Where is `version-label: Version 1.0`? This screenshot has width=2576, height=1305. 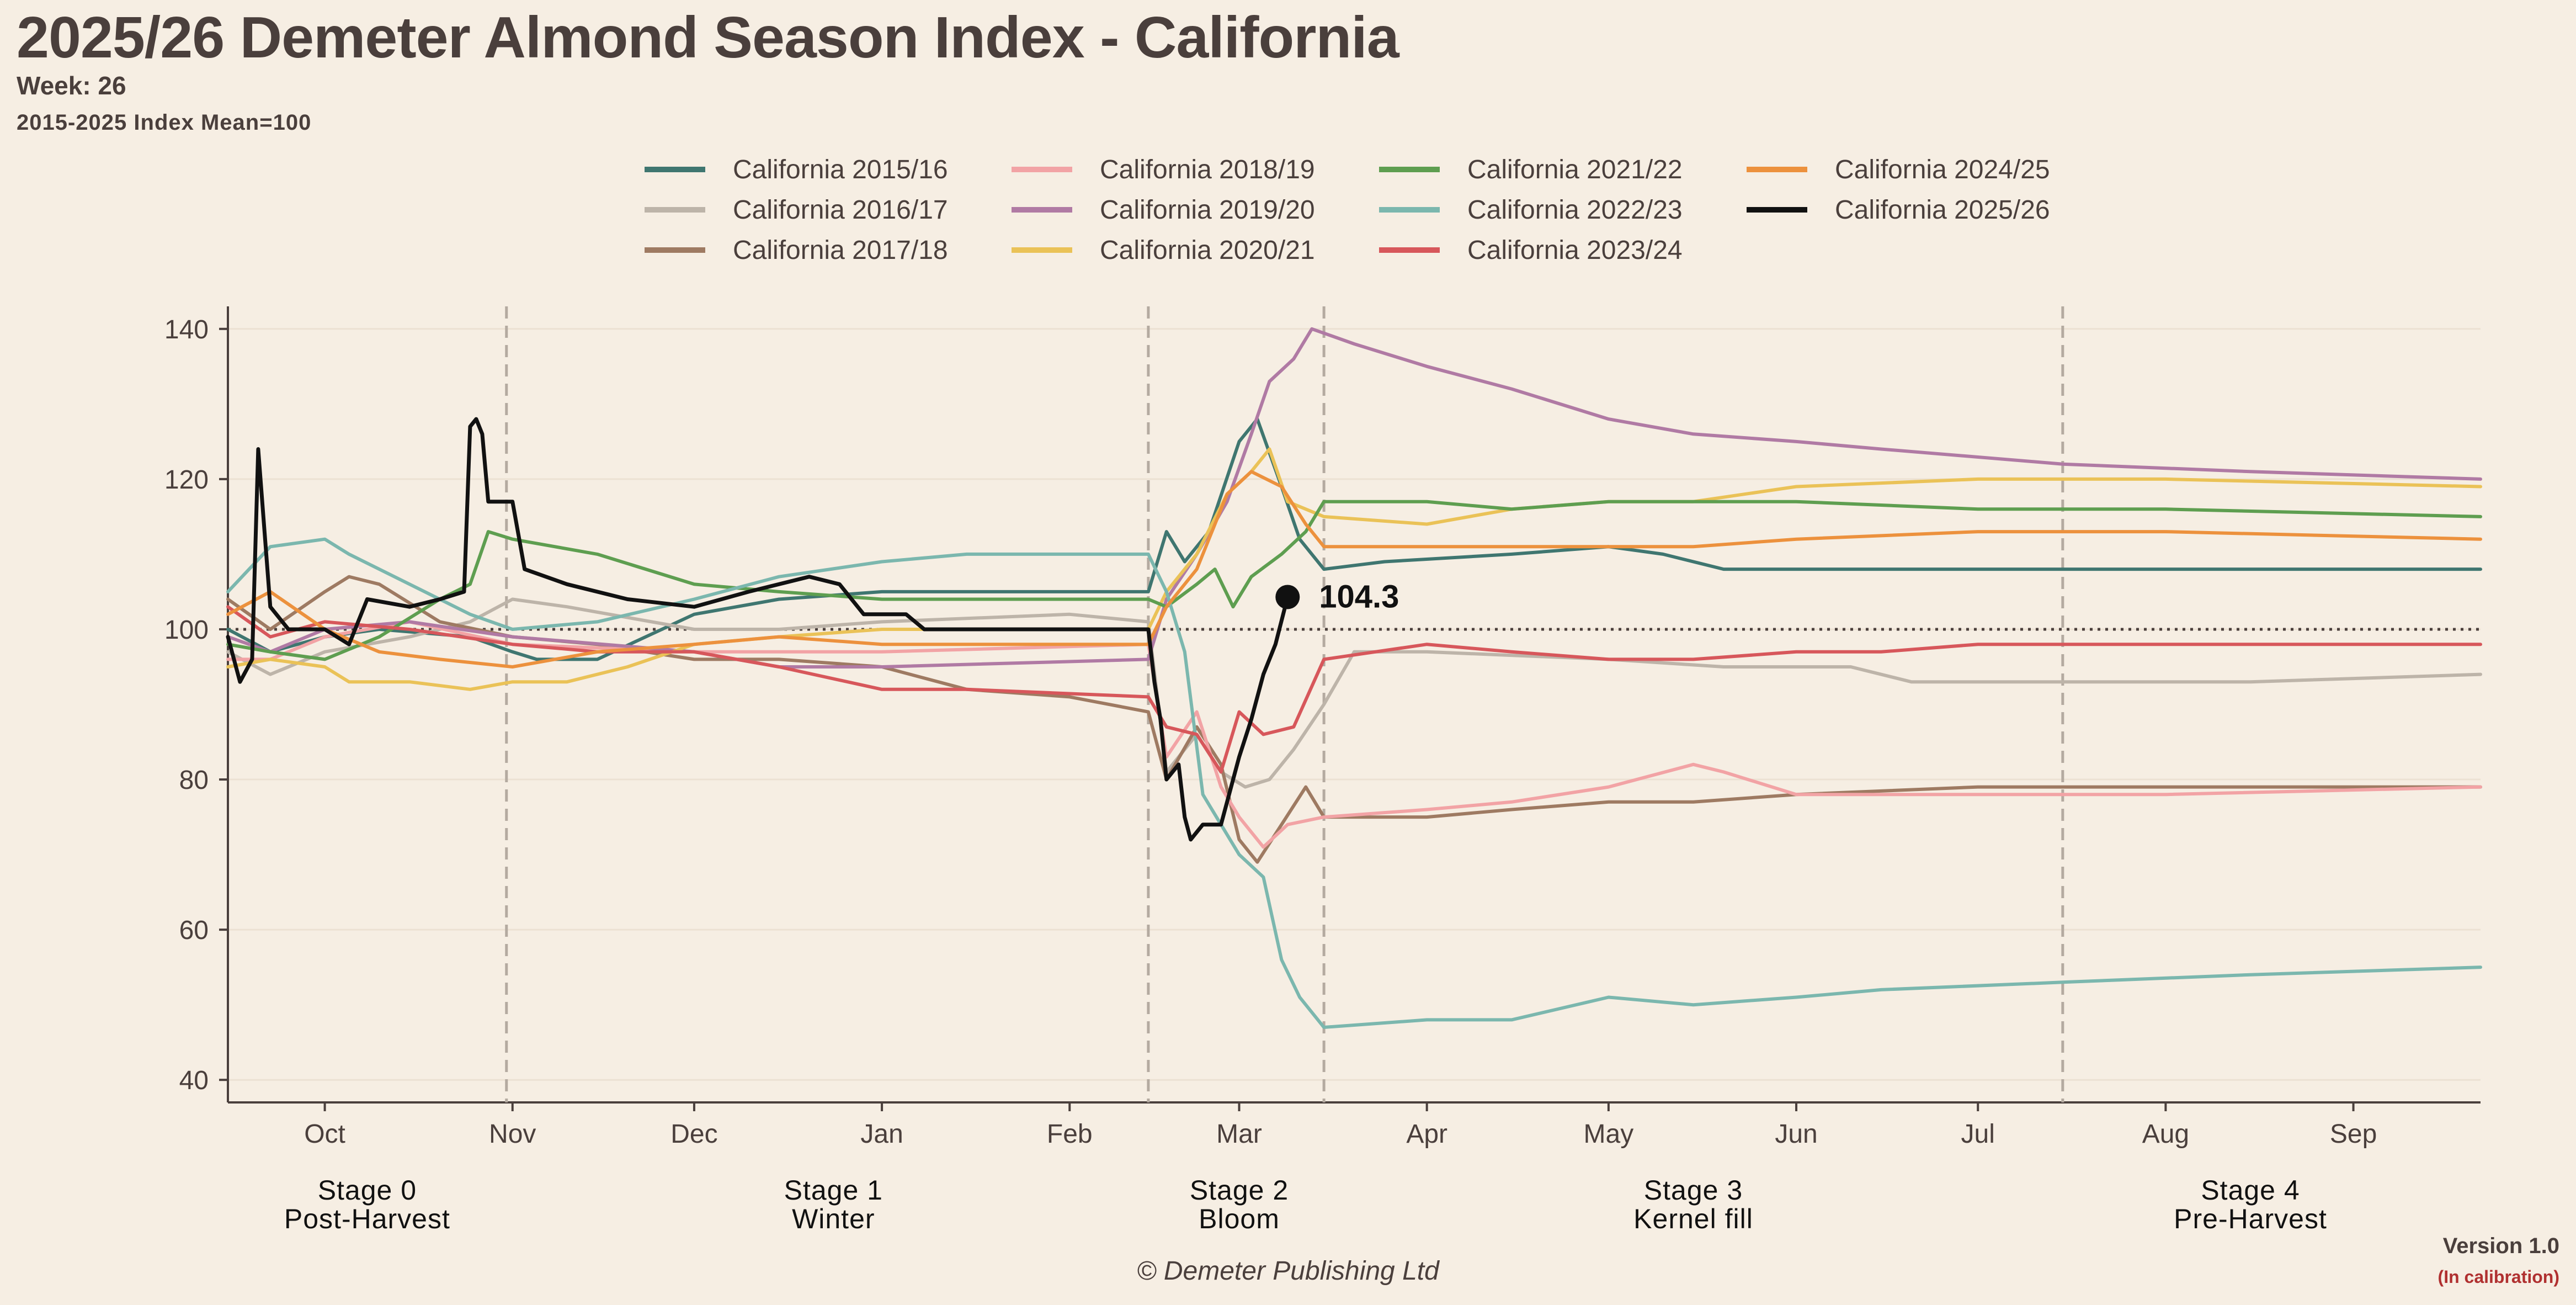 version-label: Version 1.0 is located at coordinates (2500, 1246).